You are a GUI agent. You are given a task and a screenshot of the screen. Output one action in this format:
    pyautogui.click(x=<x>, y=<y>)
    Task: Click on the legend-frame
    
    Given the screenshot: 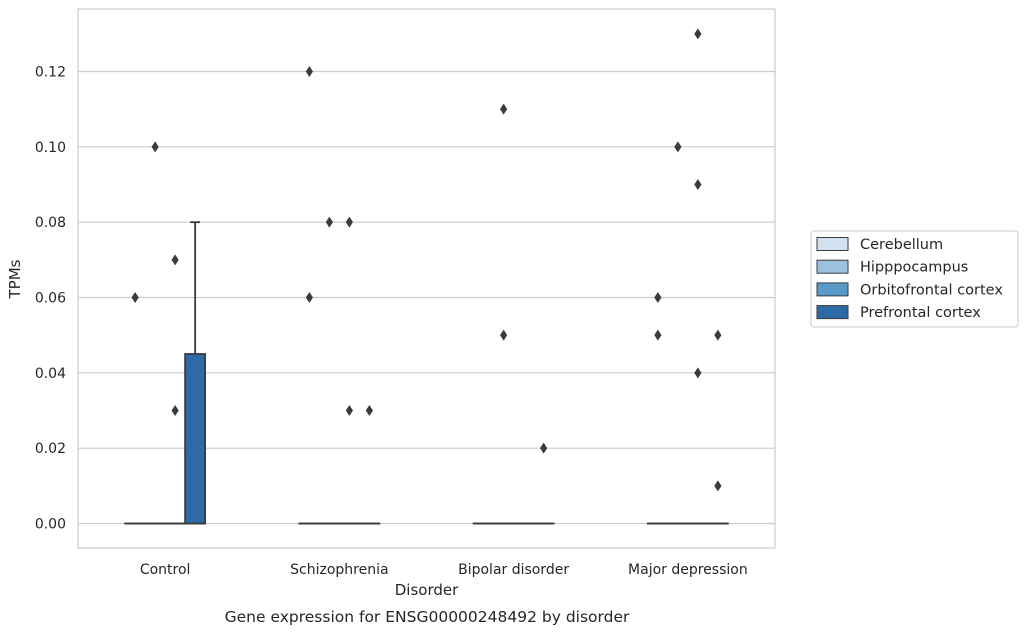 What is the action you would take?
    pyautogui.click(x=914, y=279)
    